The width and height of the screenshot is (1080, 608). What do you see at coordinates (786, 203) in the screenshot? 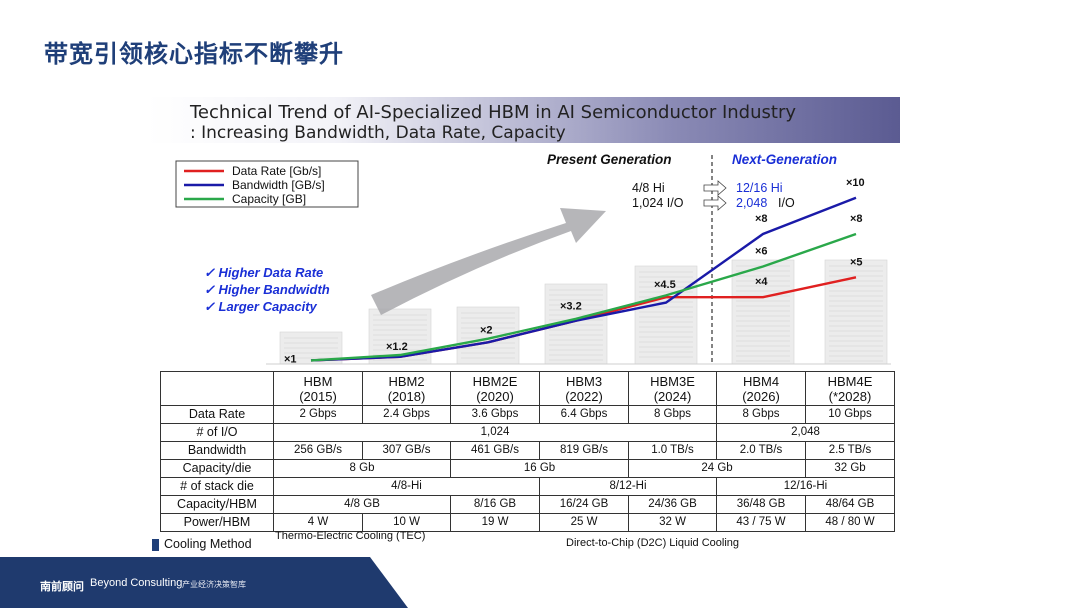
I see `io-next-suffix: I/O` at bounding box center [786, 203].